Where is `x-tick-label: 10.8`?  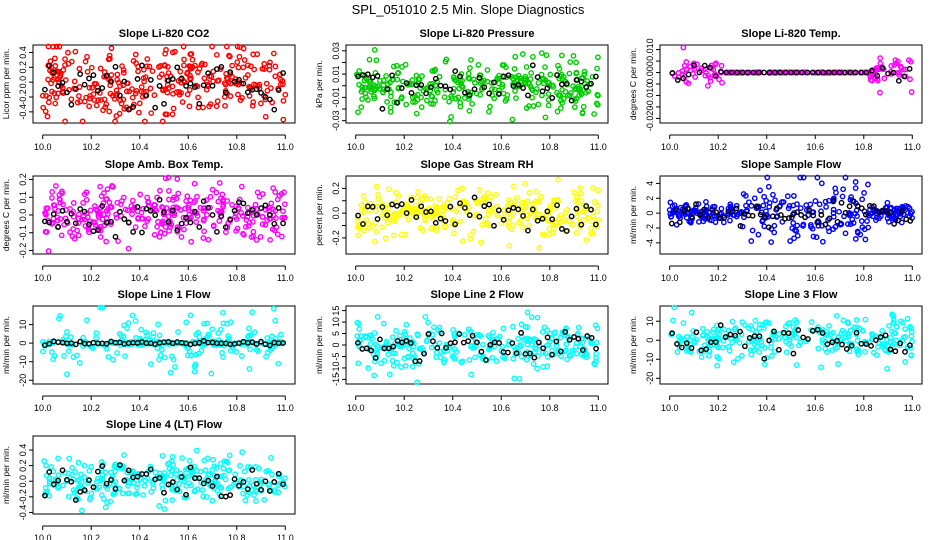 x-tick-label: 10.8 is located at coordinates (550, 278).